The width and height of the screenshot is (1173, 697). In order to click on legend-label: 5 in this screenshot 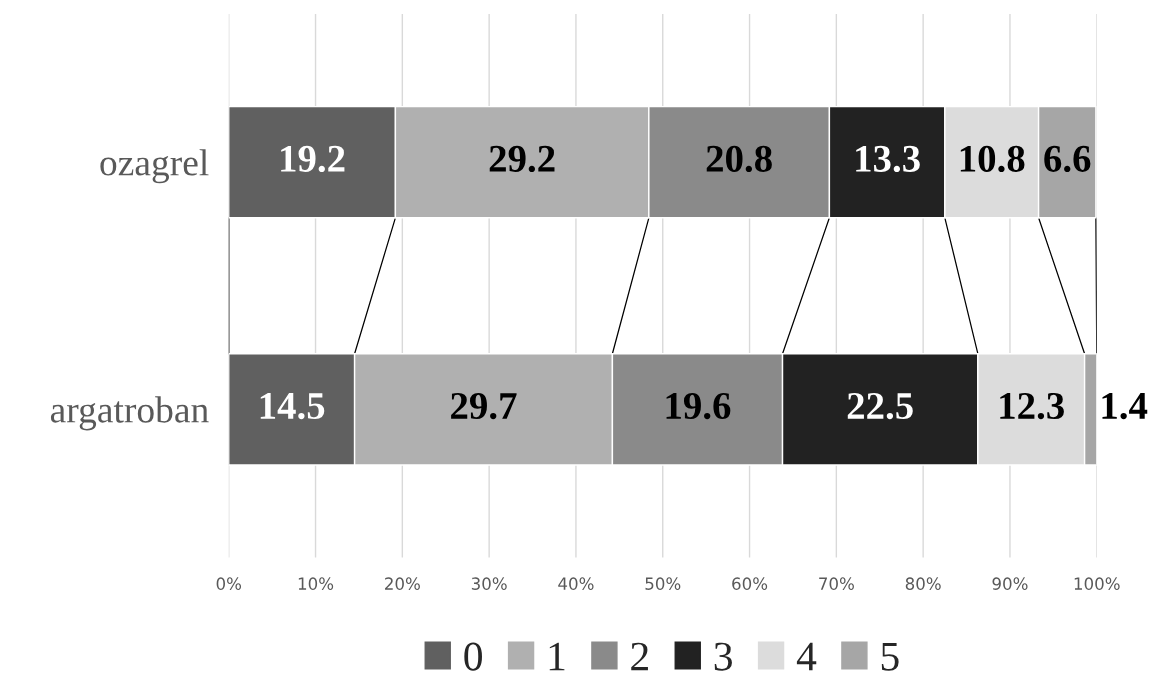, I will do `click(890, 656)`.